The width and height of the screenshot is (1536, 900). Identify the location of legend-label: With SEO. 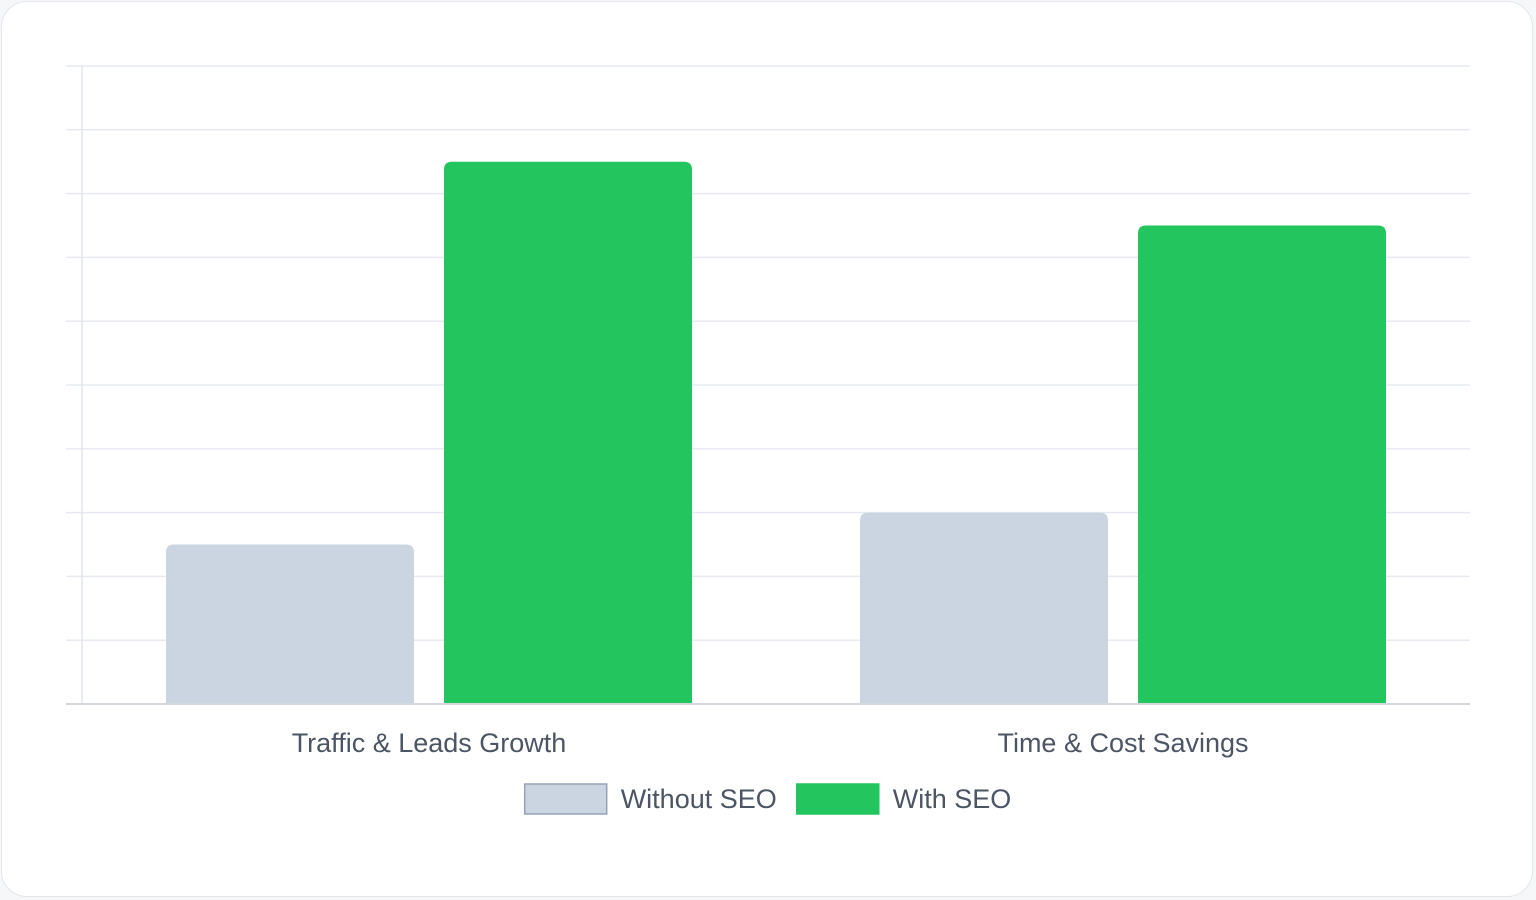
(952, 799).